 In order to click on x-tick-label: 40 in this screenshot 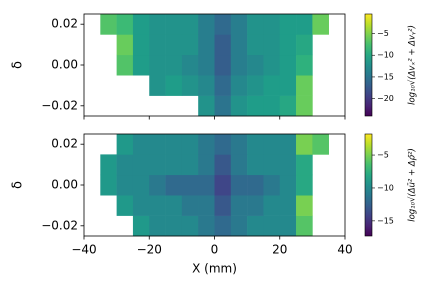, I will do `click(344, 250)`.